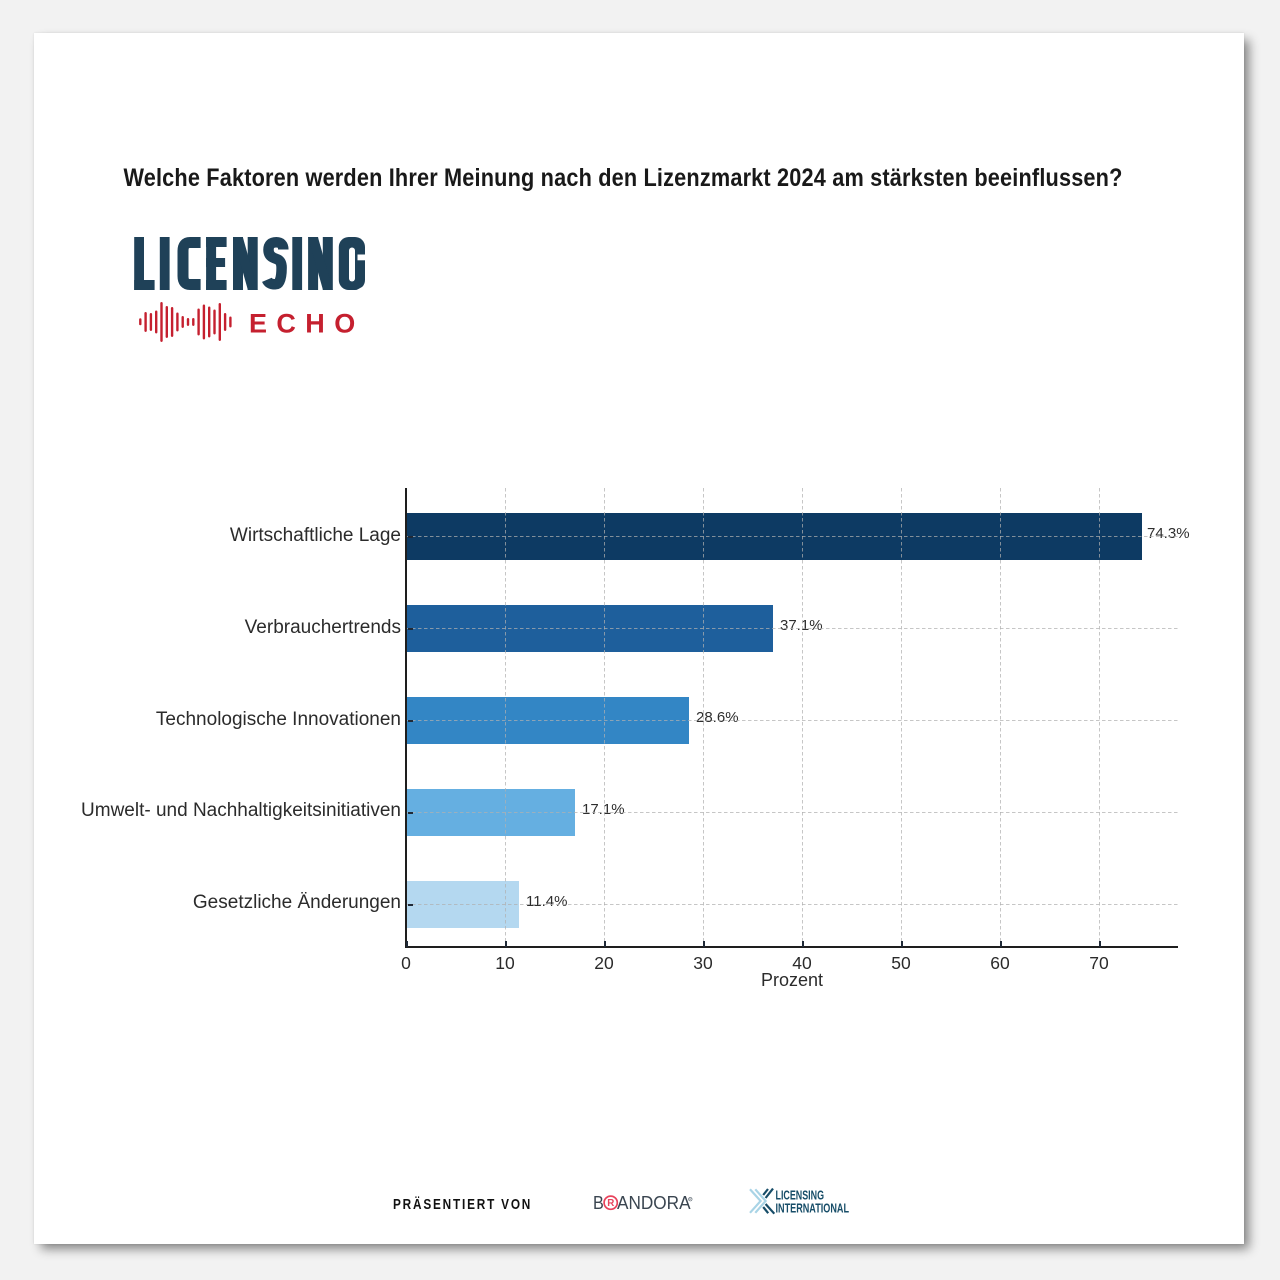  Describe the element at coordinates (800, 1194) in the screenshot. I see `svg-text: LICENSING` at that location.